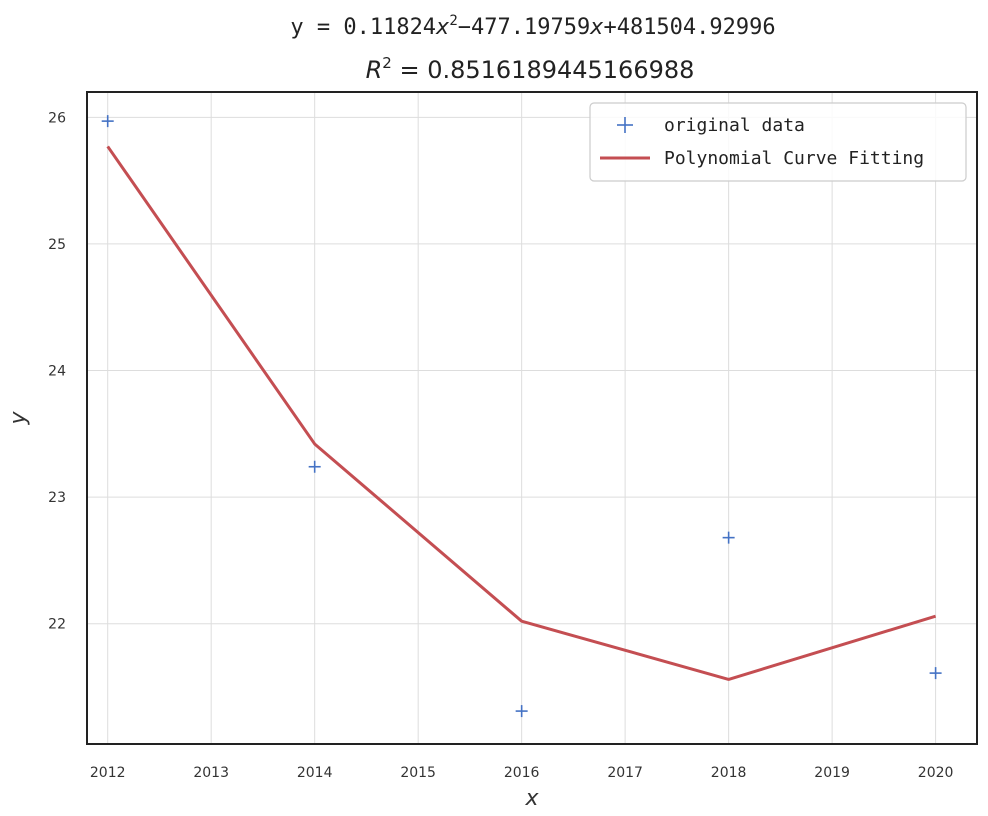 The image size is (988, 816). What do you see at coordinates (936, 773) in the screenshot?
I see `x-tick-label: 2020` at bounding box center [936, 773].